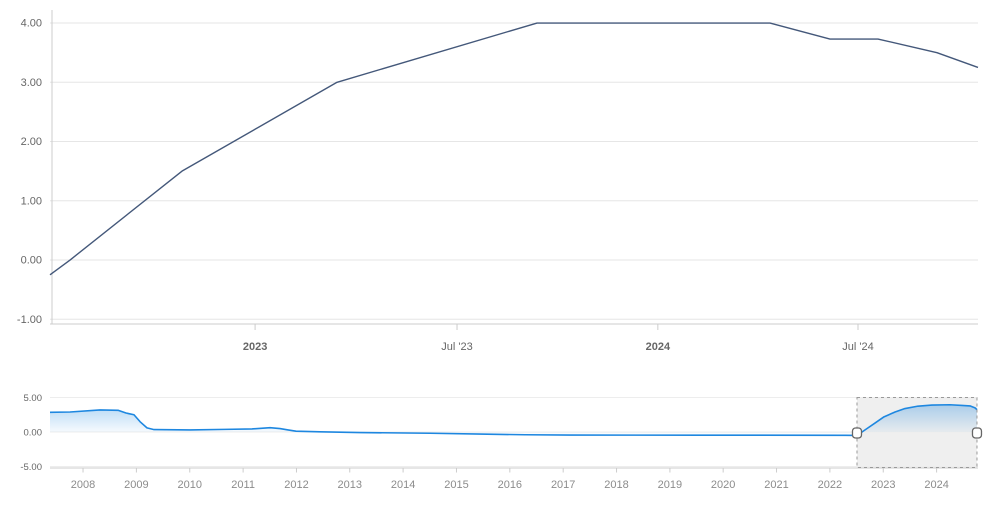 The image size is (993, 520). I want to click on x-tick-label: 2021, so click(776, 485).